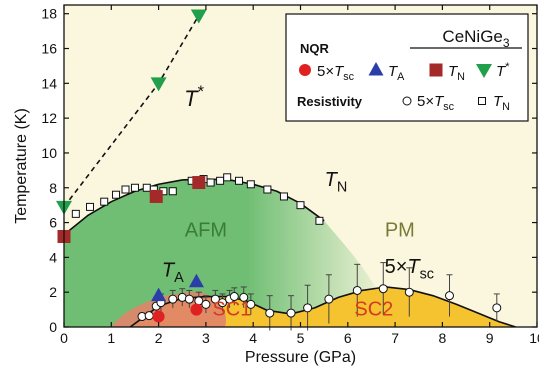  Describe the element at coordinates (490, 338) in the screenshot. I see `x-tick-label: 9` at that location.